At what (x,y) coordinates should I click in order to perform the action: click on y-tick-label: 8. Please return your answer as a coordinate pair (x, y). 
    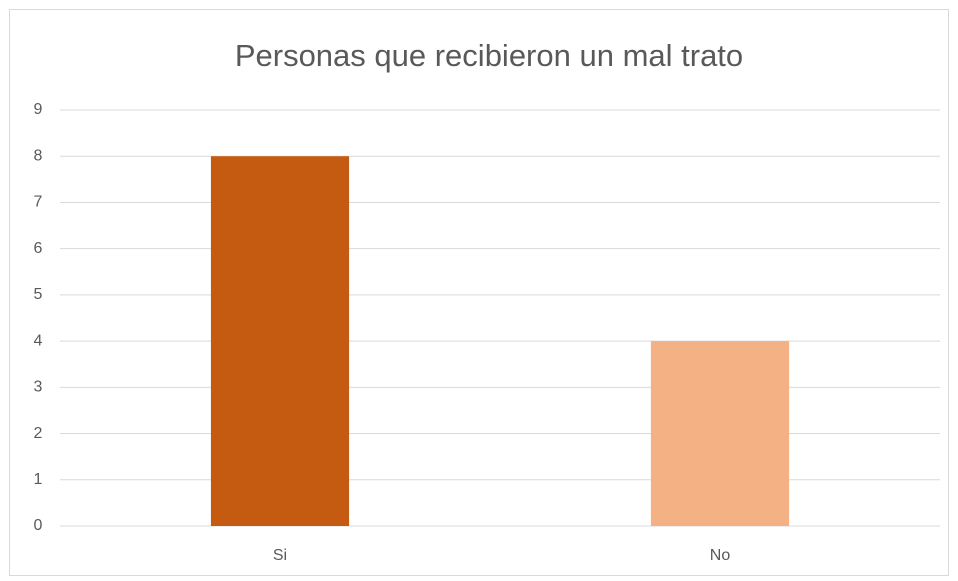
    Looking at the image, I should click on (38, 155).